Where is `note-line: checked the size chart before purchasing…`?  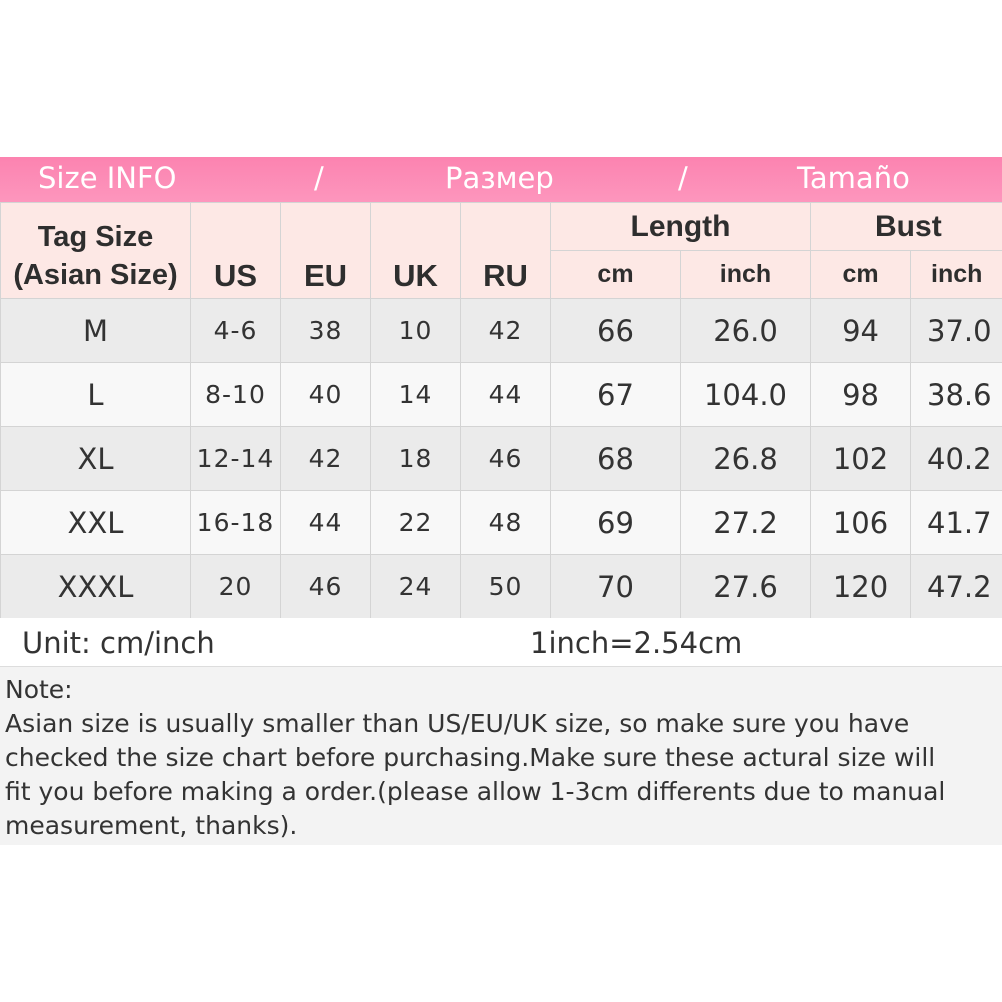 note-line: checked the size chart before purchasing… is located at coordinates (470, 757).